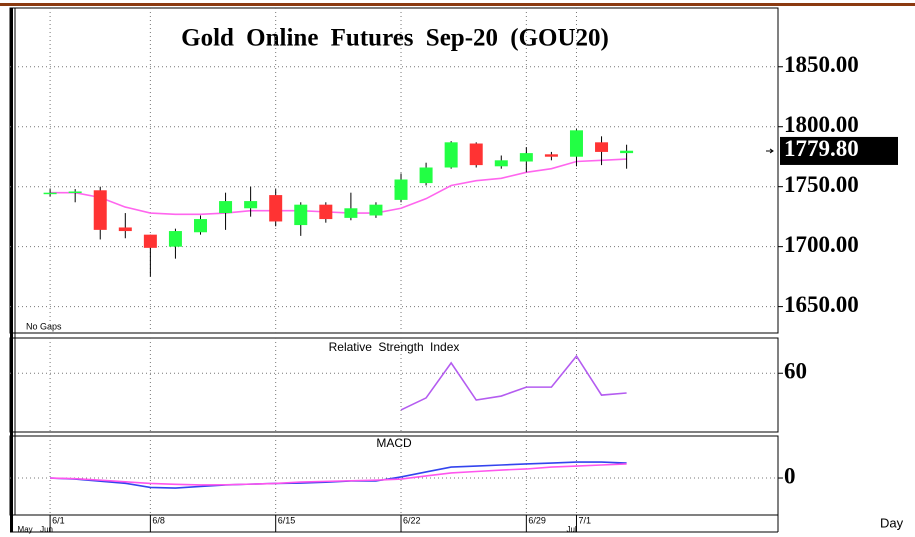 Image resolution: width=915 pixels, height=537 pixels. Describe the element at coordinates (287, 520) in the screenshot. I see `x-tick-label: 6/15` at that location.